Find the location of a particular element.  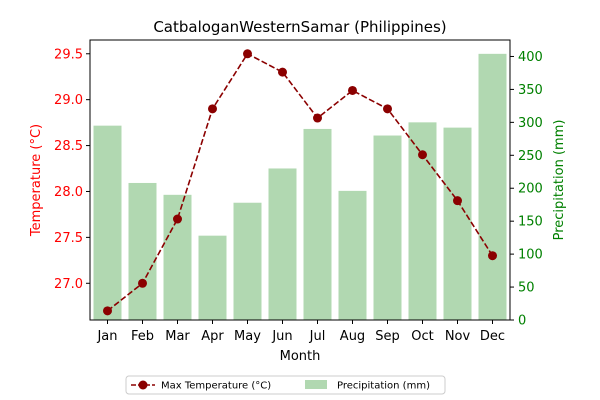

precipitation-bar-aug is located at coordinates (352, 255).